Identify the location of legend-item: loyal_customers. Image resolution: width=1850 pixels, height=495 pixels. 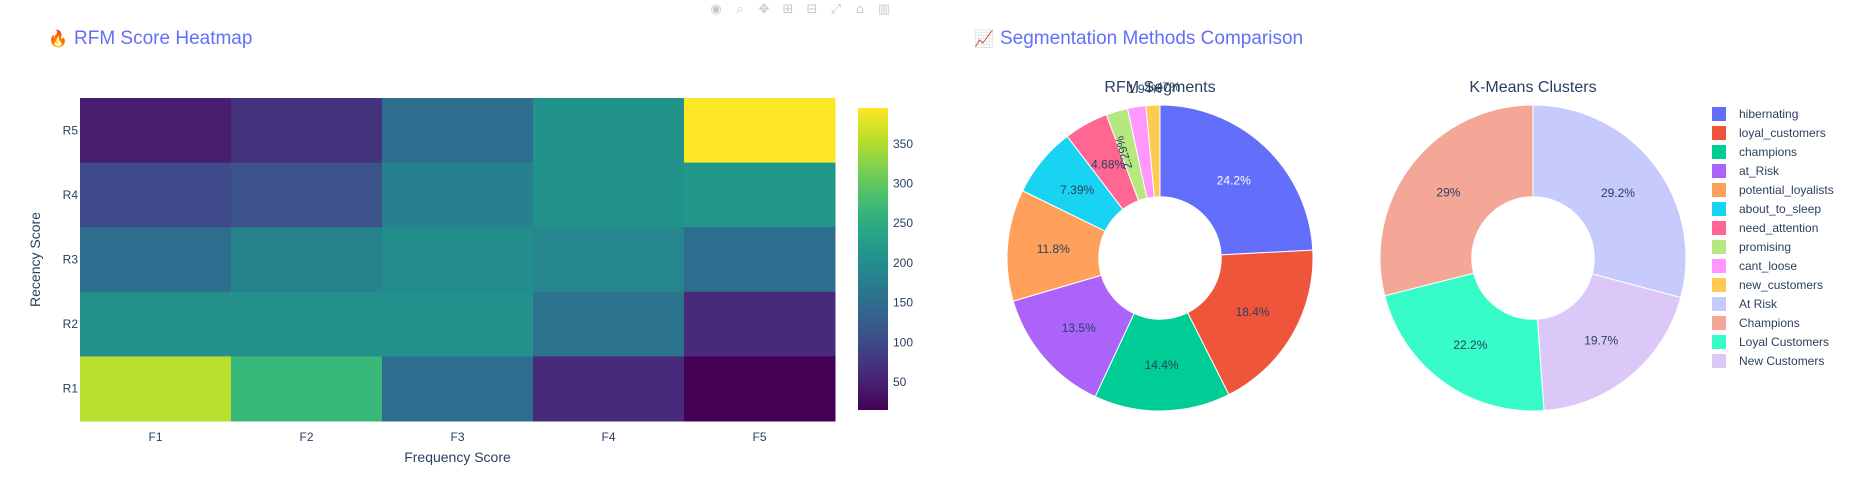
(1773, 132).